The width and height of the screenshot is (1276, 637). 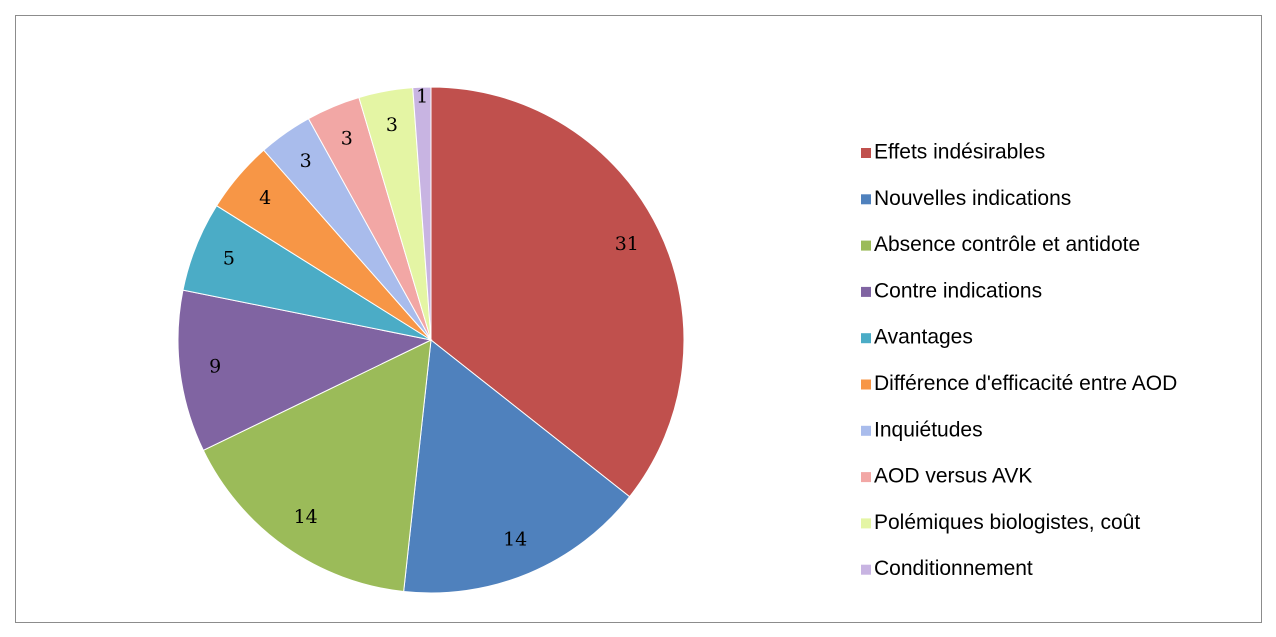 What do you see at coordinates (1007, 244) in the screenshot?
I see `legend-label: Absence contrôle et antidote` at bounding box center [1007, 244].